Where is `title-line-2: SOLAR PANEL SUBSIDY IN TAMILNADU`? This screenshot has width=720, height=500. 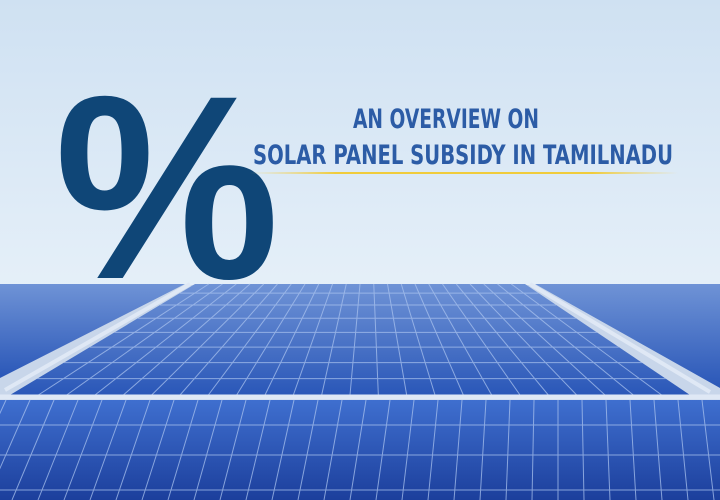 title-line-2: SOLAR PANEL SUBSIDY IN TAMILNADU is located at coordinates (463, 155).